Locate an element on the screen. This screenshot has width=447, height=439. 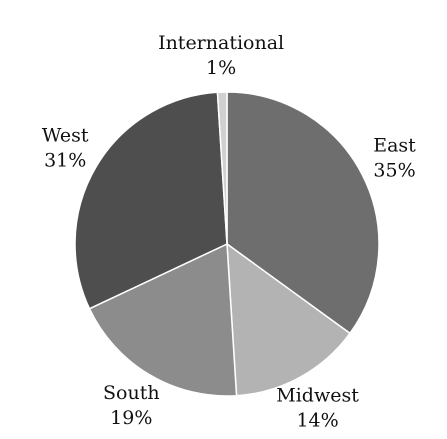
slice-value-label: 1% is located at coordinates (221, 68).